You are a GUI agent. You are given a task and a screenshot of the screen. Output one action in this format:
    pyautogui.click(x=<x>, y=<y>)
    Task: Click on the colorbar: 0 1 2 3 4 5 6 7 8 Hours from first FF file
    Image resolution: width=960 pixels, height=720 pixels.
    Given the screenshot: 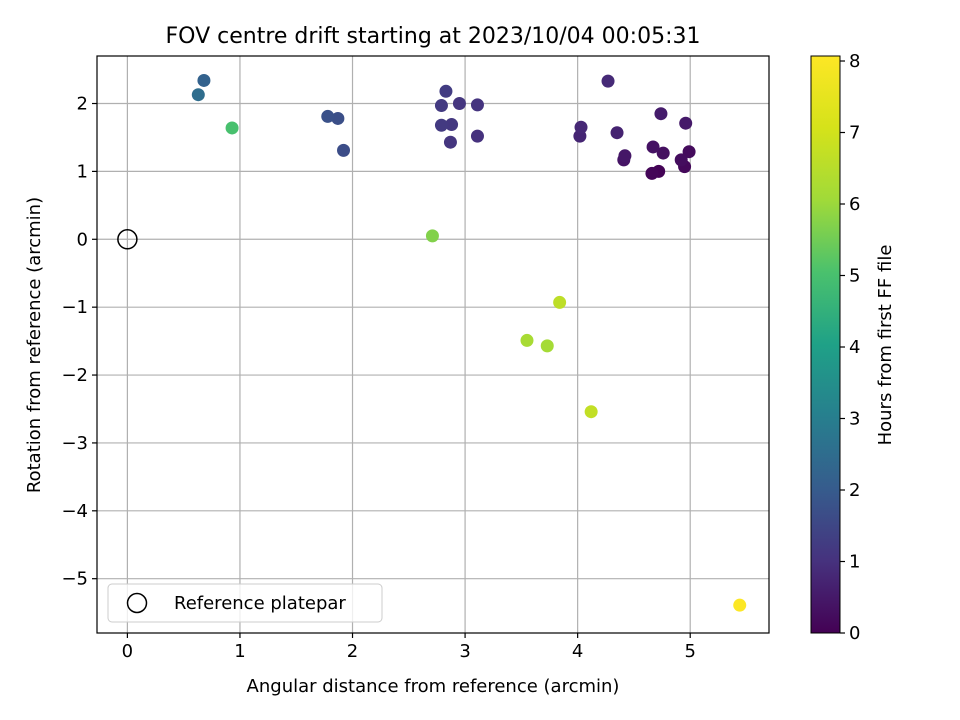 What is the action you would take?
    pyautogui.click(x=853, y=347)
    